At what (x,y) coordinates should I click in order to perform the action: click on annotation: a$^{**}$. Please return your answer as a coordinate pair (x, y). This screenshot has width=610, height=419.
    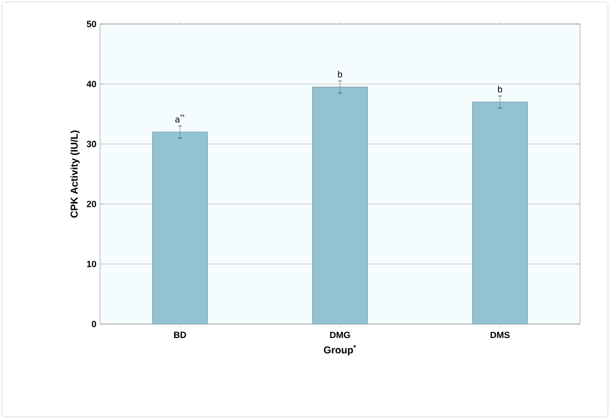
    Looking at the image, I should click on (179, 118).